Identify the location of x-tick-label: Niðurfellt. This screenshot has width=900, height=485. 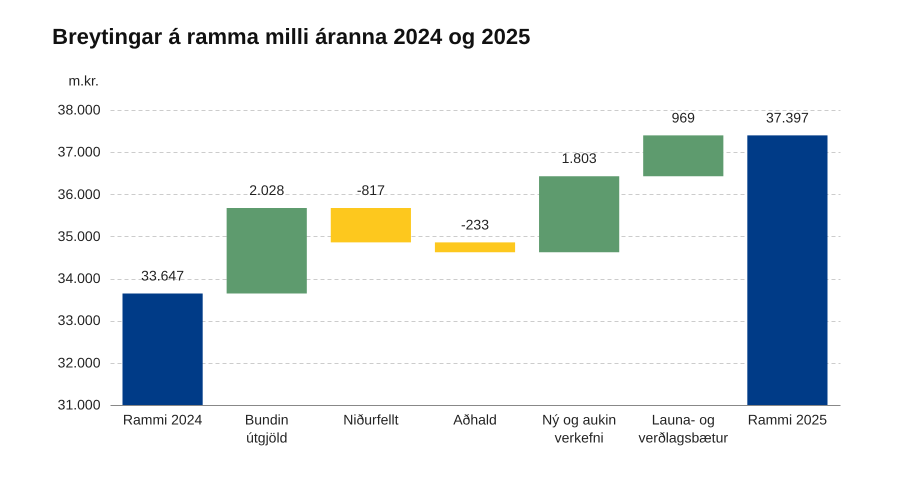
(371, 420).